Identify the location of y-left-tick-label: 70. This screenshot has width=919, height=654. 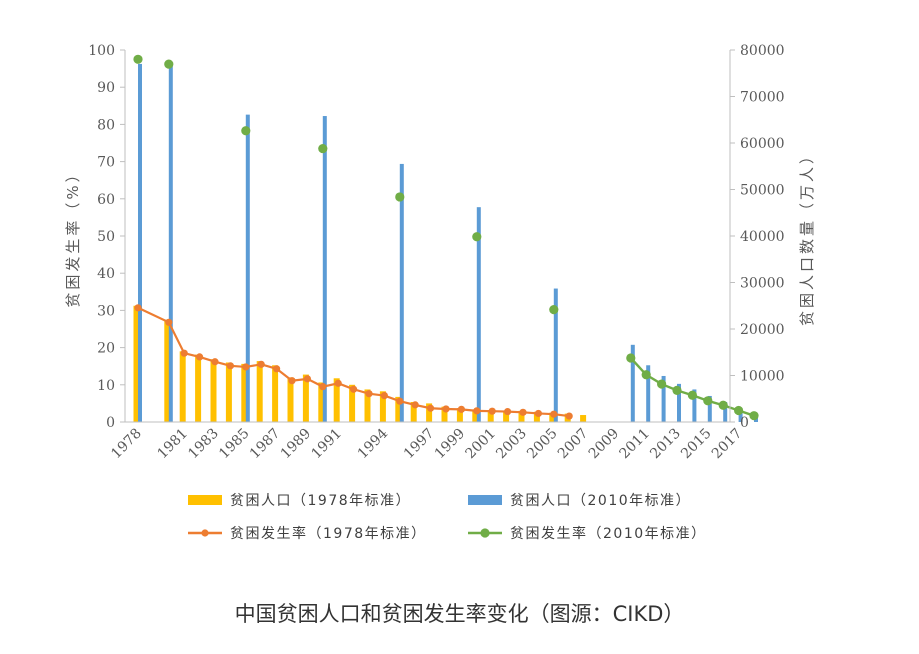
(106, 163).